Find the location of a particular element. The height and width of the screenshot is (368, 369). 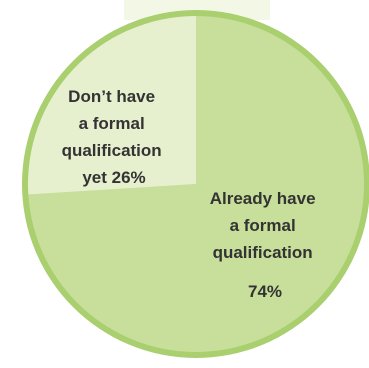

slice-value-label: yet 26% is located at coordinates (113, 177).